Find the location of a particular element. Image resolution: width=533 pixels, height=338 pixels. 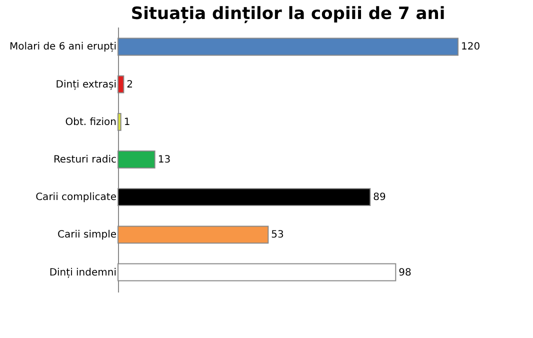

chart-title: Situația dinților la copiii de 7 ani is located at coordinates (288, 14).